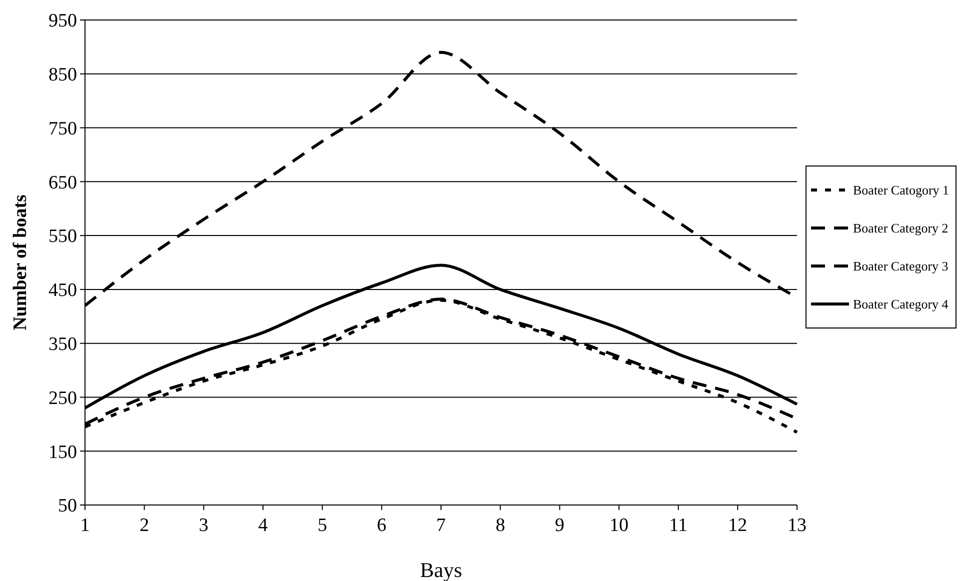 This screenshot has height=581, width=962. I want to click on x-tick-label: 4, so click(263, 525).